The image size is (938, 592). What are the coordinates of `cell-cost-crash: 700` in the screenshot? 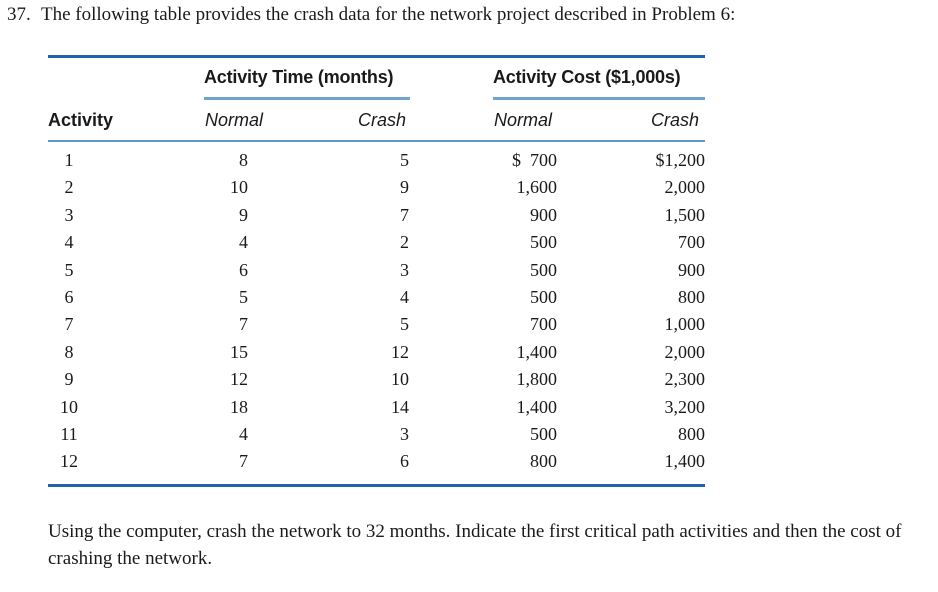 It's located at (691, 242).